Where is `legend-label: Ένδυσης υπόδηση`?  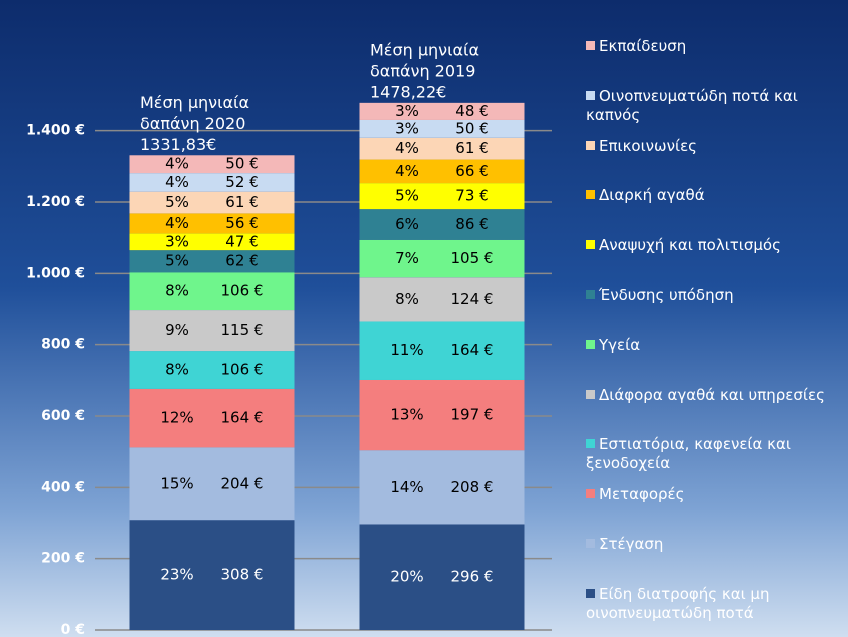
legend-label: Ένδυσης υπόδηση is located at coordinates (666, 295).